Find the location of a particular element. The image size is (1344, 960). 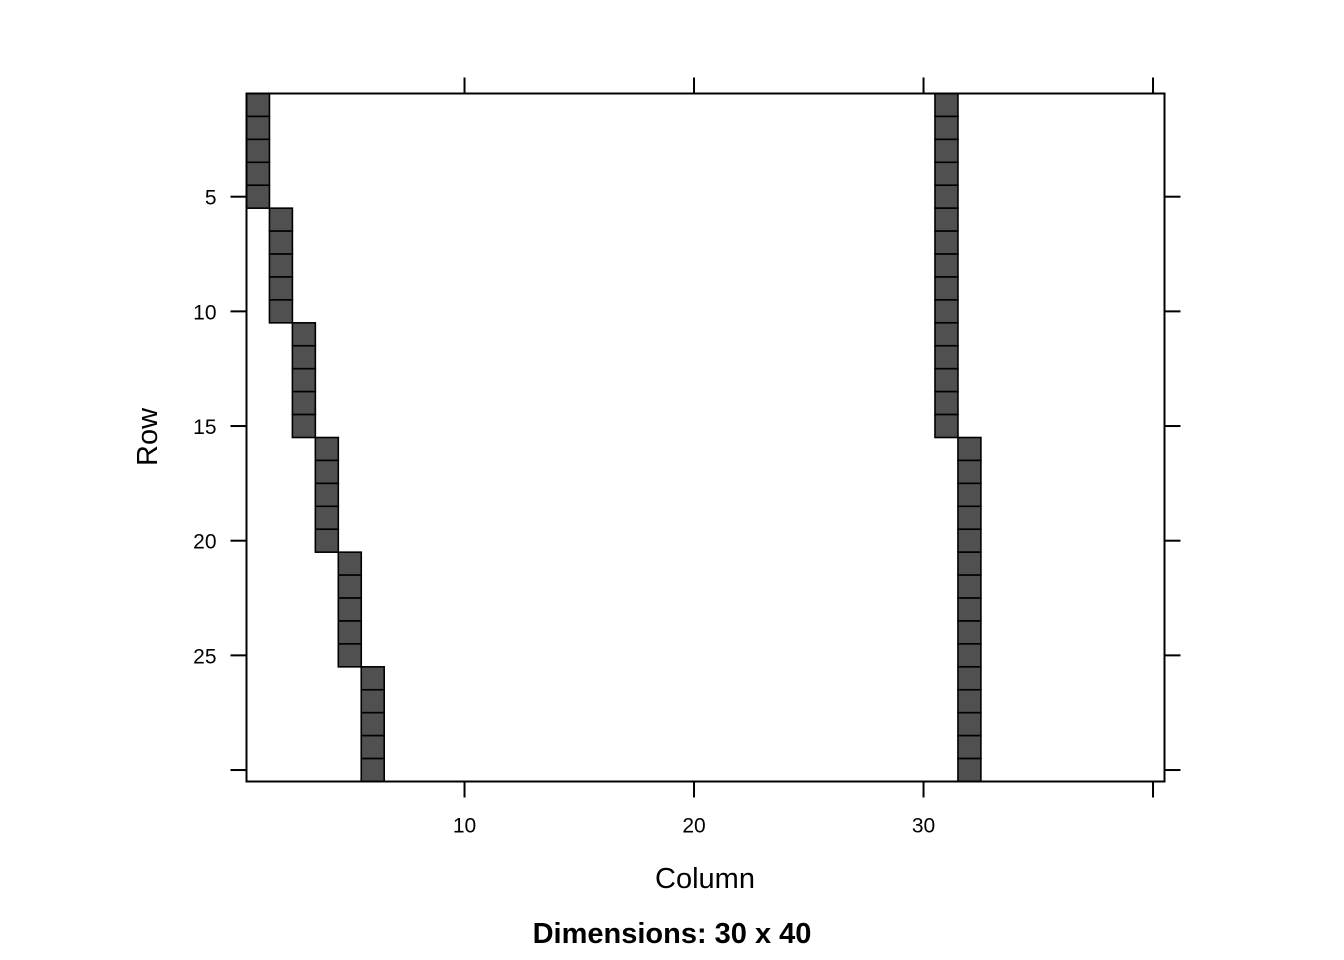

y-tick-label: 10 is located at coordinates (204, 312).